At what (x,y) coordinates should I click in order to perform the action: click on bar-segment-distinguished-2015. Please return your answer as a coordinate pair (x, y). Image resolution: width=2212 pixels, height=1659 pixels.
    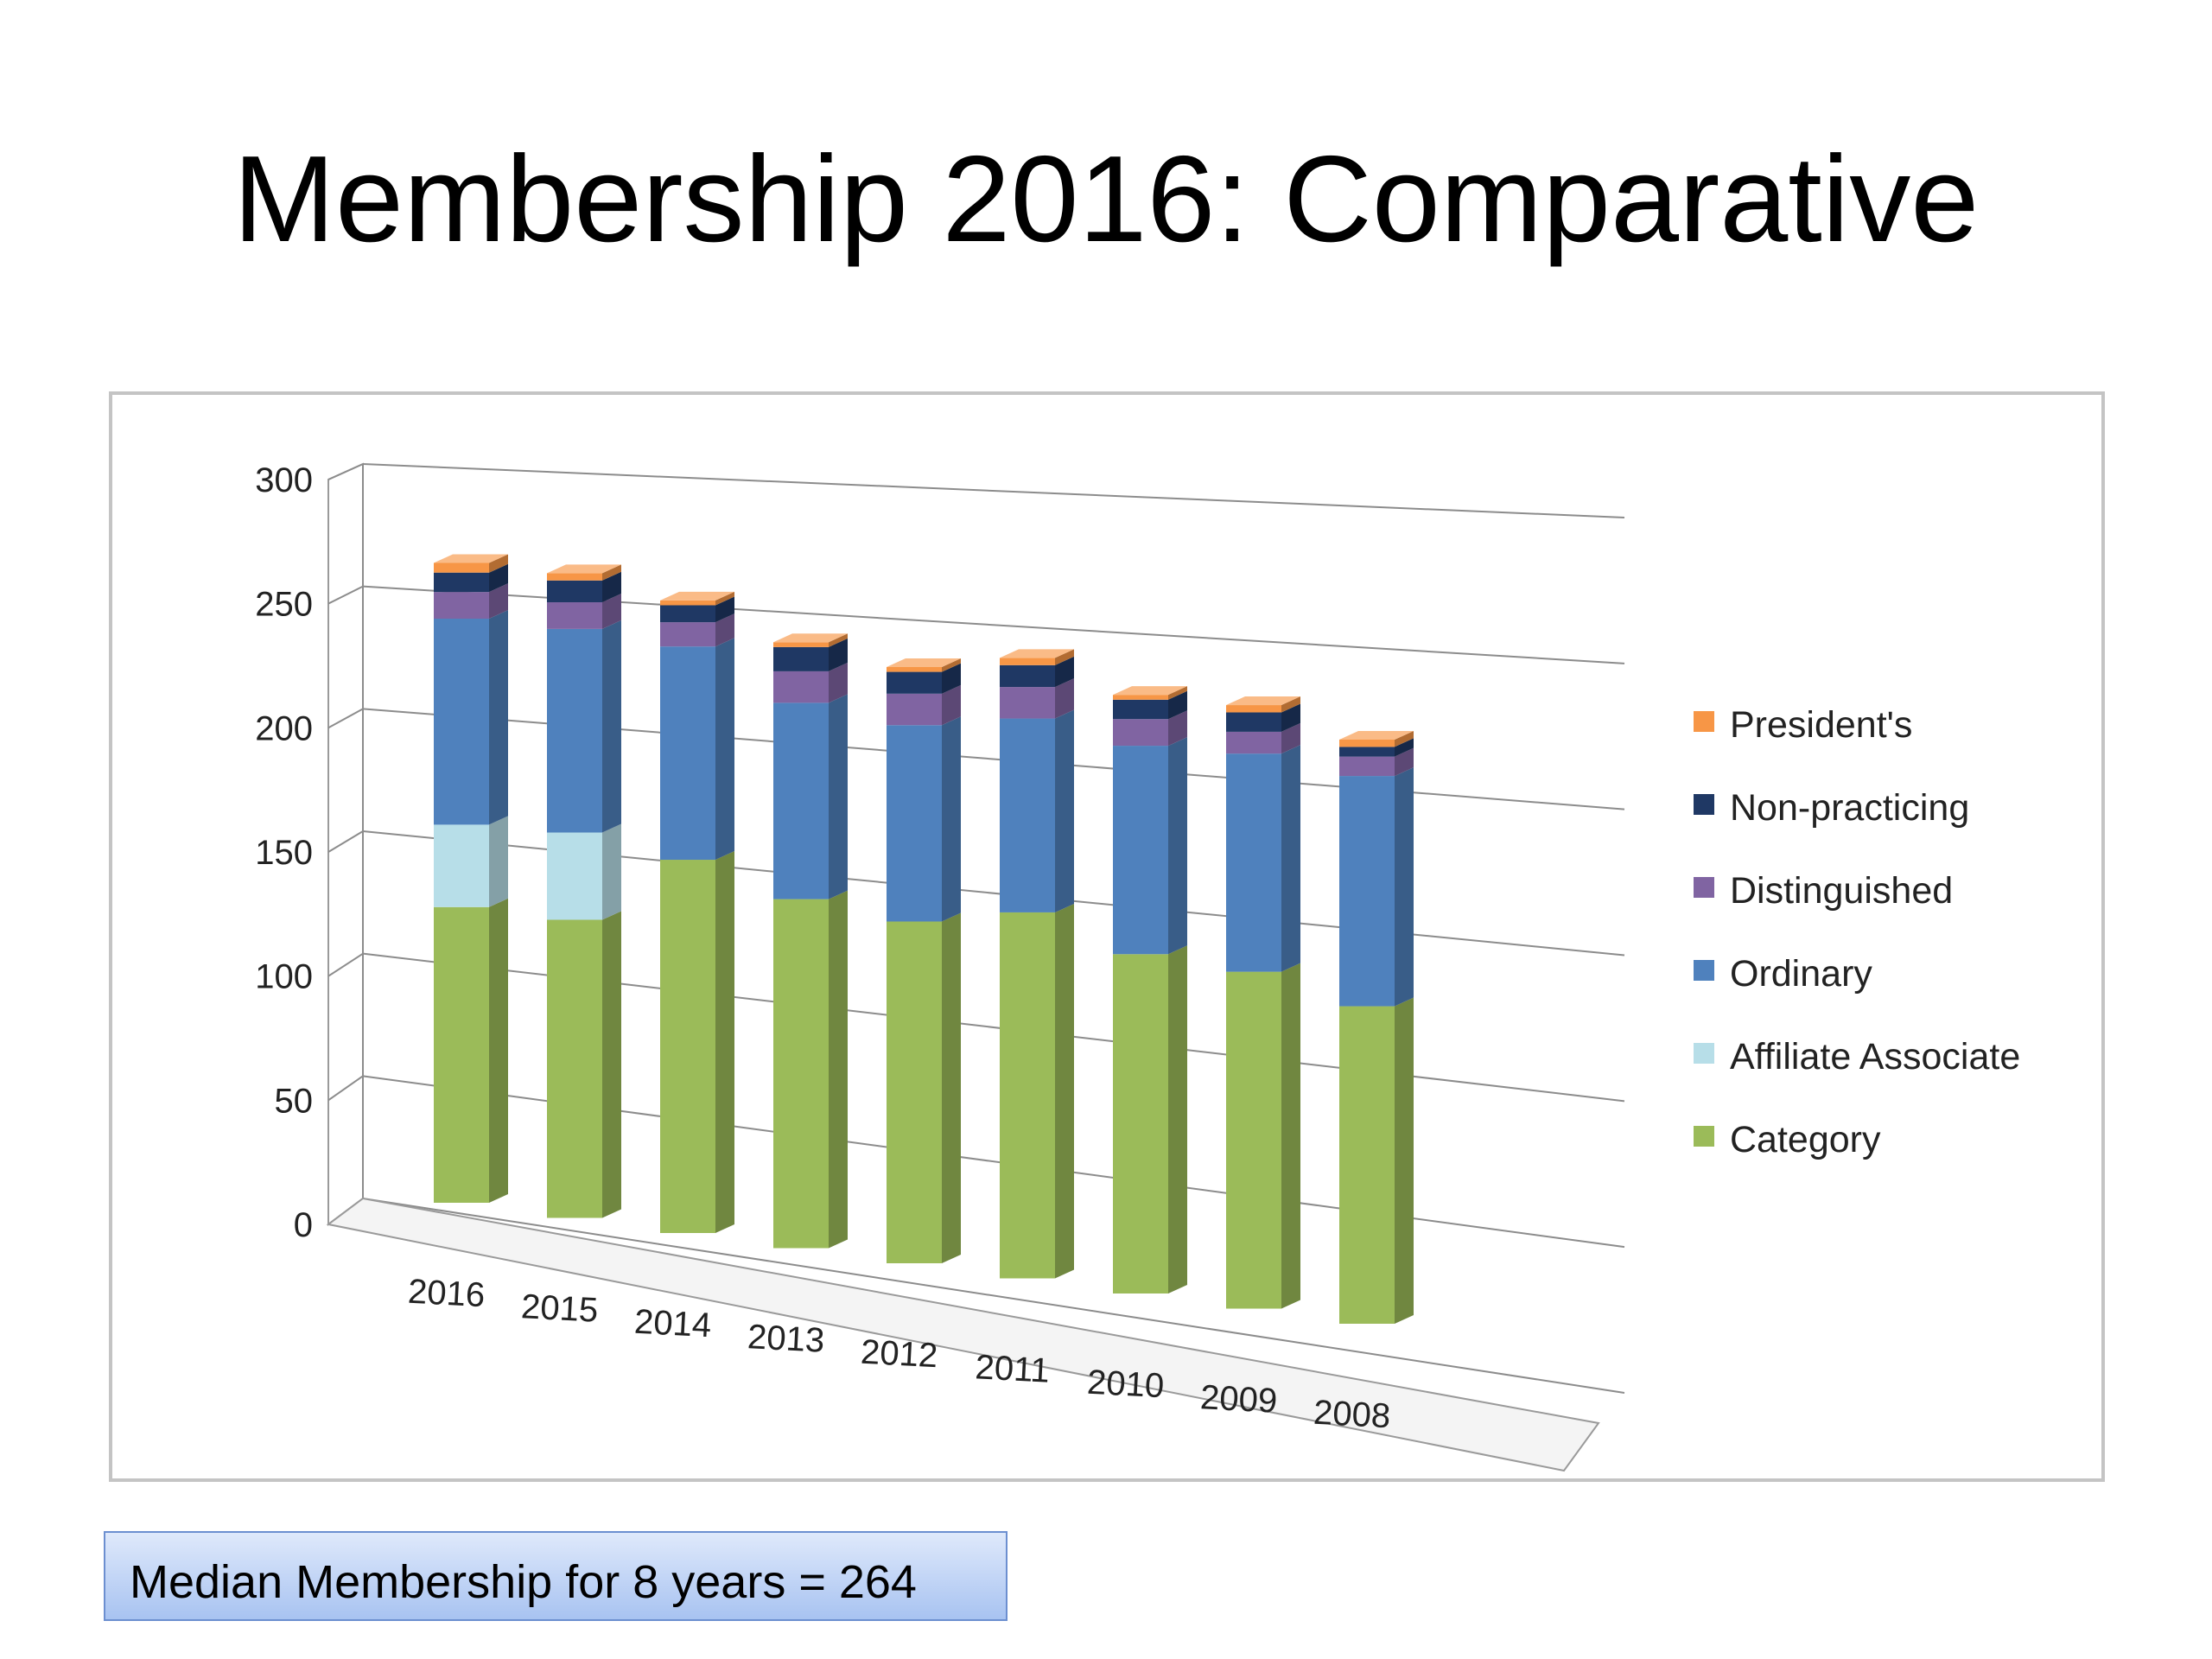
    Looking at the image, I should click on (584, 611).